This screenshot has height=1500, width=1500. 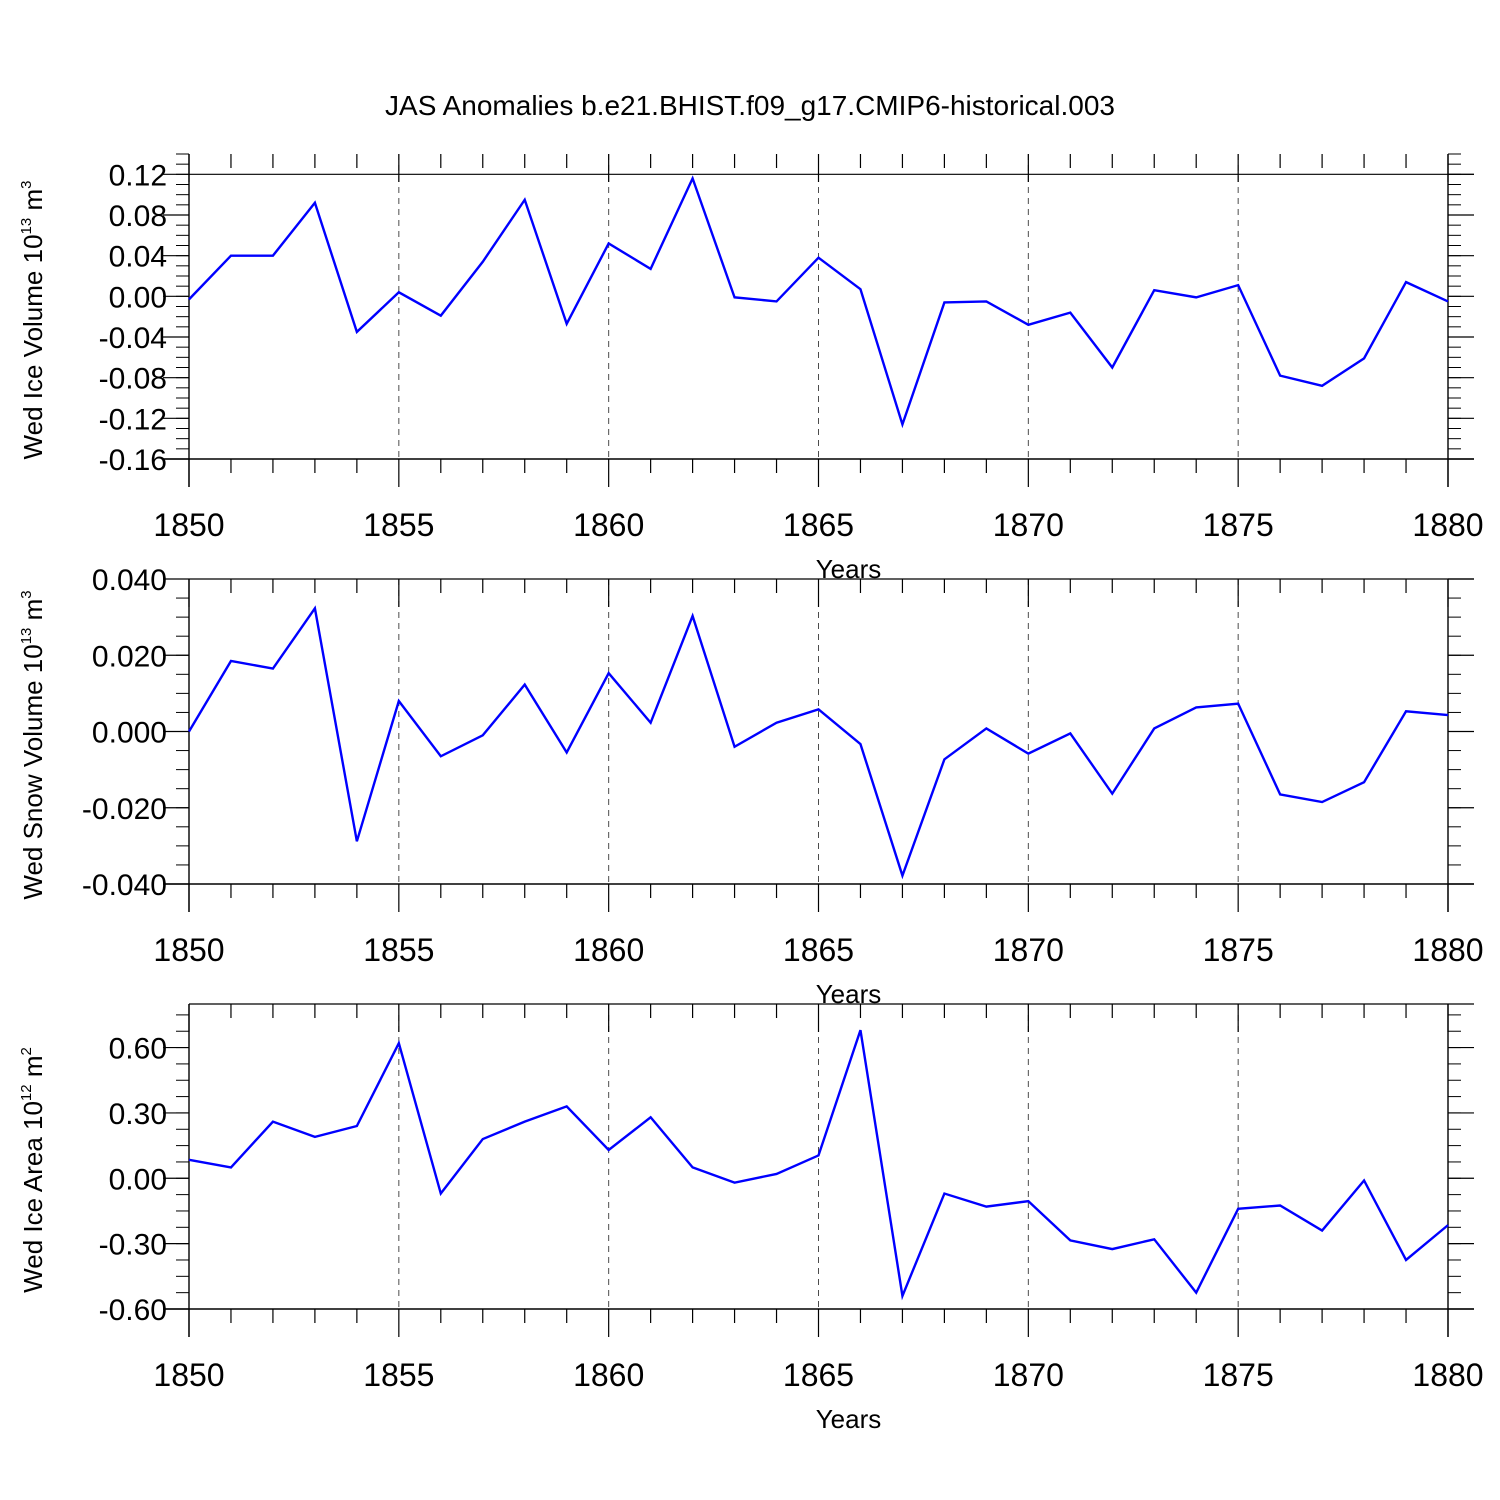 I want to click on y-tick-label: -0.020, so click(x=124, y=809).